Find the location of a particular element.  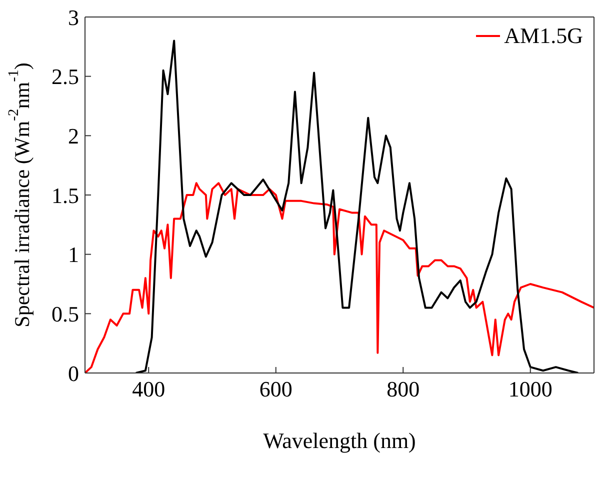

y-tick-label: 2.5 is located at coordinates (65, 77).